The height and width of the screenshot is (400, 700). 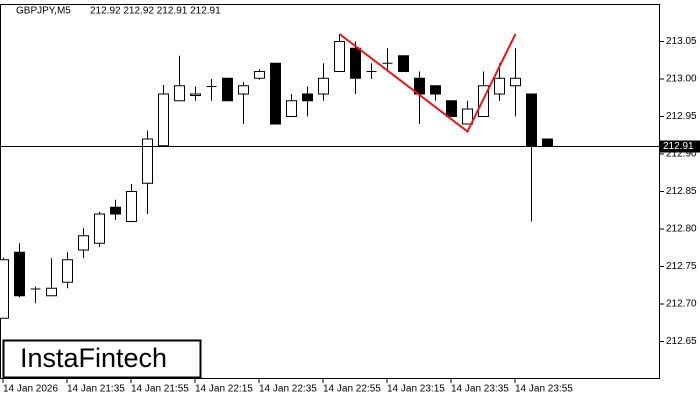 I want to click on x-tick-label: 14 Jan 22:35, so click(x=288, y=389).